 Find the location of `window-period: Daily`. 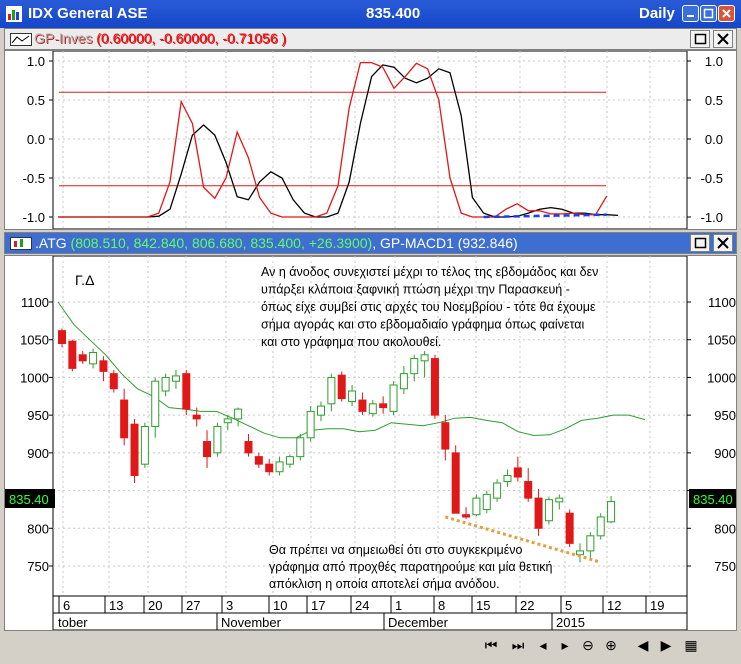

window-period: Daily is located at coordinates (657, 13).